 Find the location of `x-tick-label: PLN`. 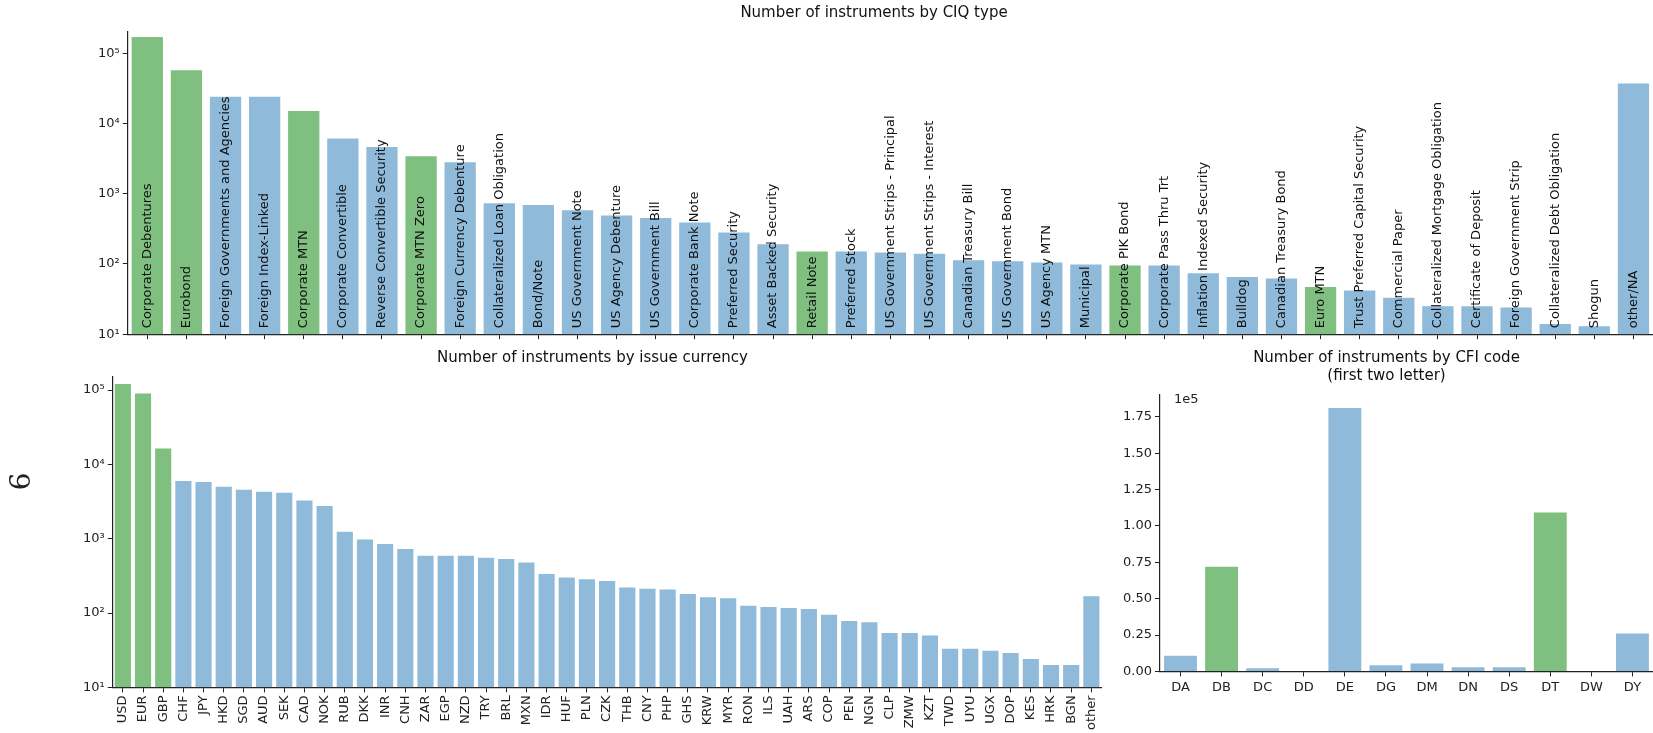

x-tick-label: PLN is located at coordinates (586, 708).